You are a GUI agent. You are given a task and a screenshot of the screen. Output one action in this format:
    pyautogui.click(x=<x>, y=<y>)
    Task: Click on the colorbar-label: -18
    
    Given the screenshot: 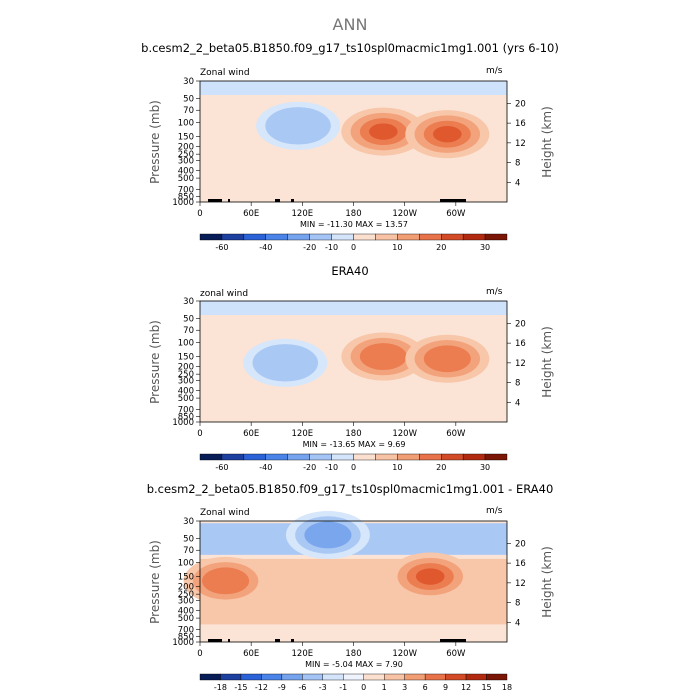 What is the action you would take?
    pyautogui.click(x=220, y=687)
    